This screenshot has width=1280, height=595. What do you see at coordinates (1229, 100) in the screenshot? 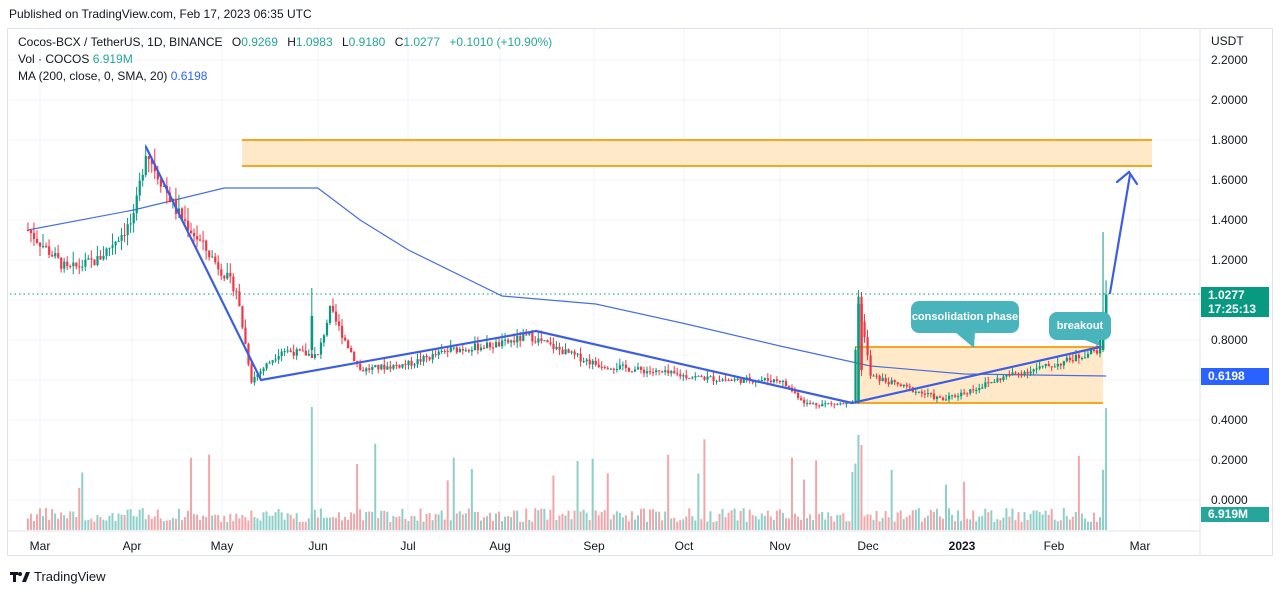
I see `price-tick: 2.0000` at bounding box center [1229, 100].